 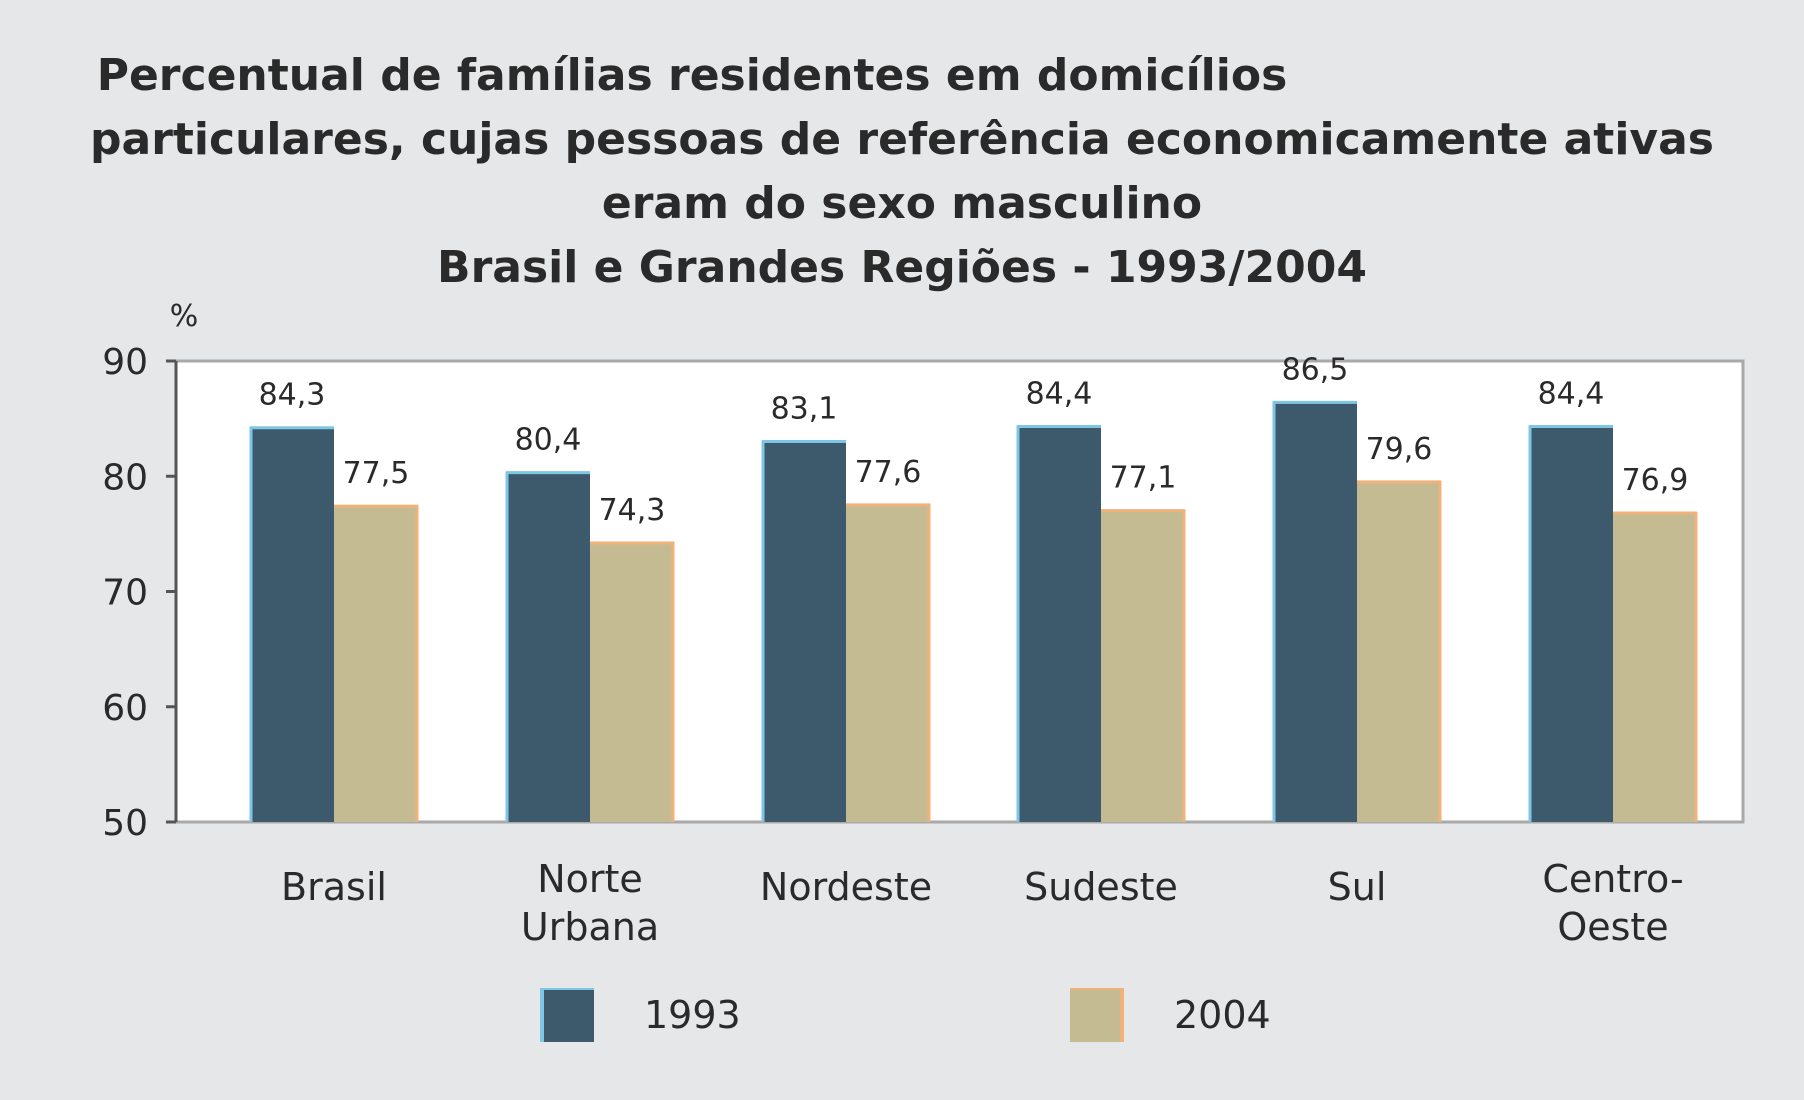 I want to click on legend-item-1993: 1993, so click(x=640, y=1015).